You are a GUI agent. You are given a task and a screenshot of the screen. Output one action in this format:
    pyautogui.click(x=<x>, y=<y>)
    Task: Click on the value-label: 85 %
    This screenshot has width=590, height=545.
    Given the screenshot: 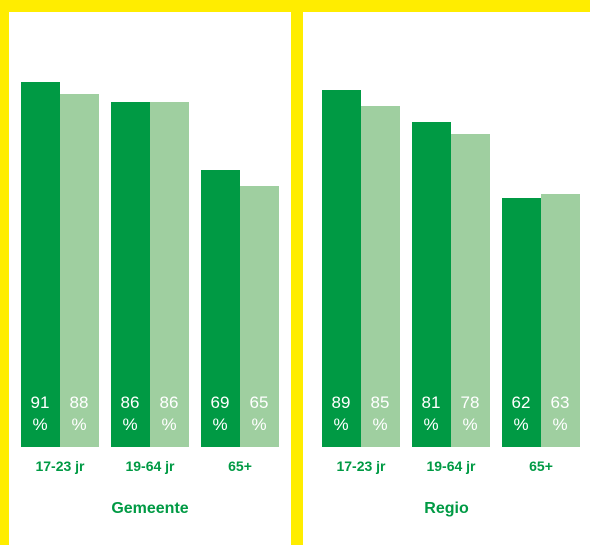 What is the action you would take?
    pyautogui.click(x=380, y=413)
    